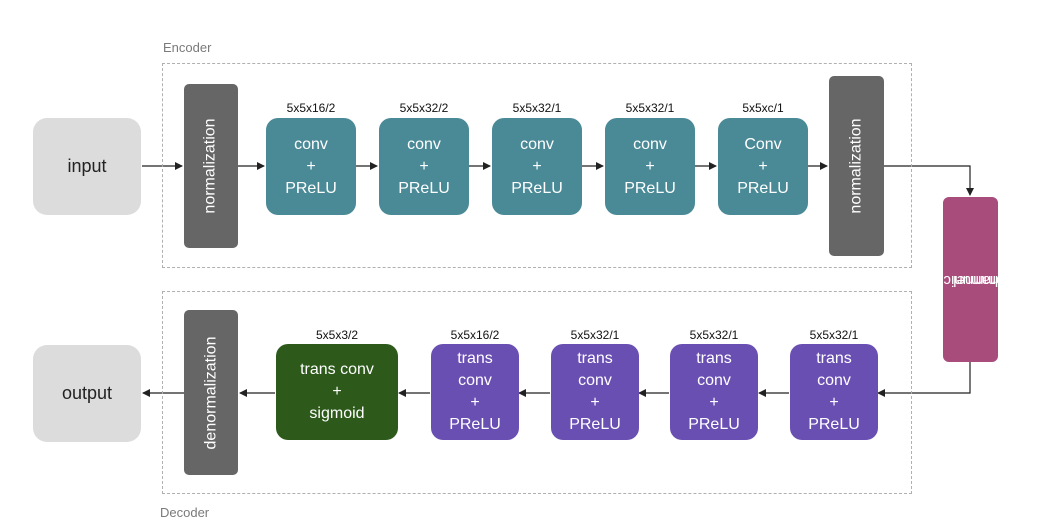 The image size is (1038, 527). I want to click on encoder-layer-2-param: 5x5x32/2, so click(424, 108).